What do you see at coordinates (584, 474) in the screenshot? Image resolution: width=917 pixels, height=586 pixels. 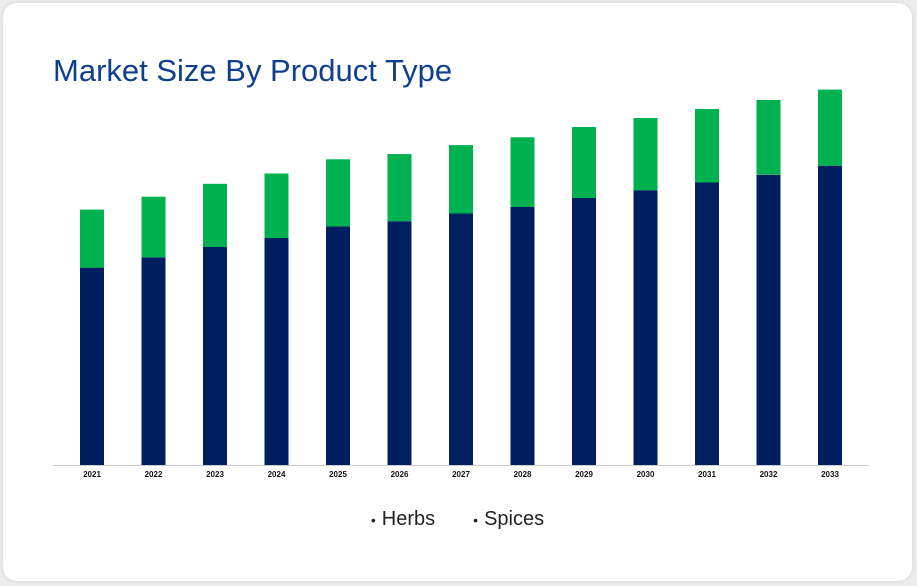 I see `x-tick-label: 2029` at bounding box center [584, 474].